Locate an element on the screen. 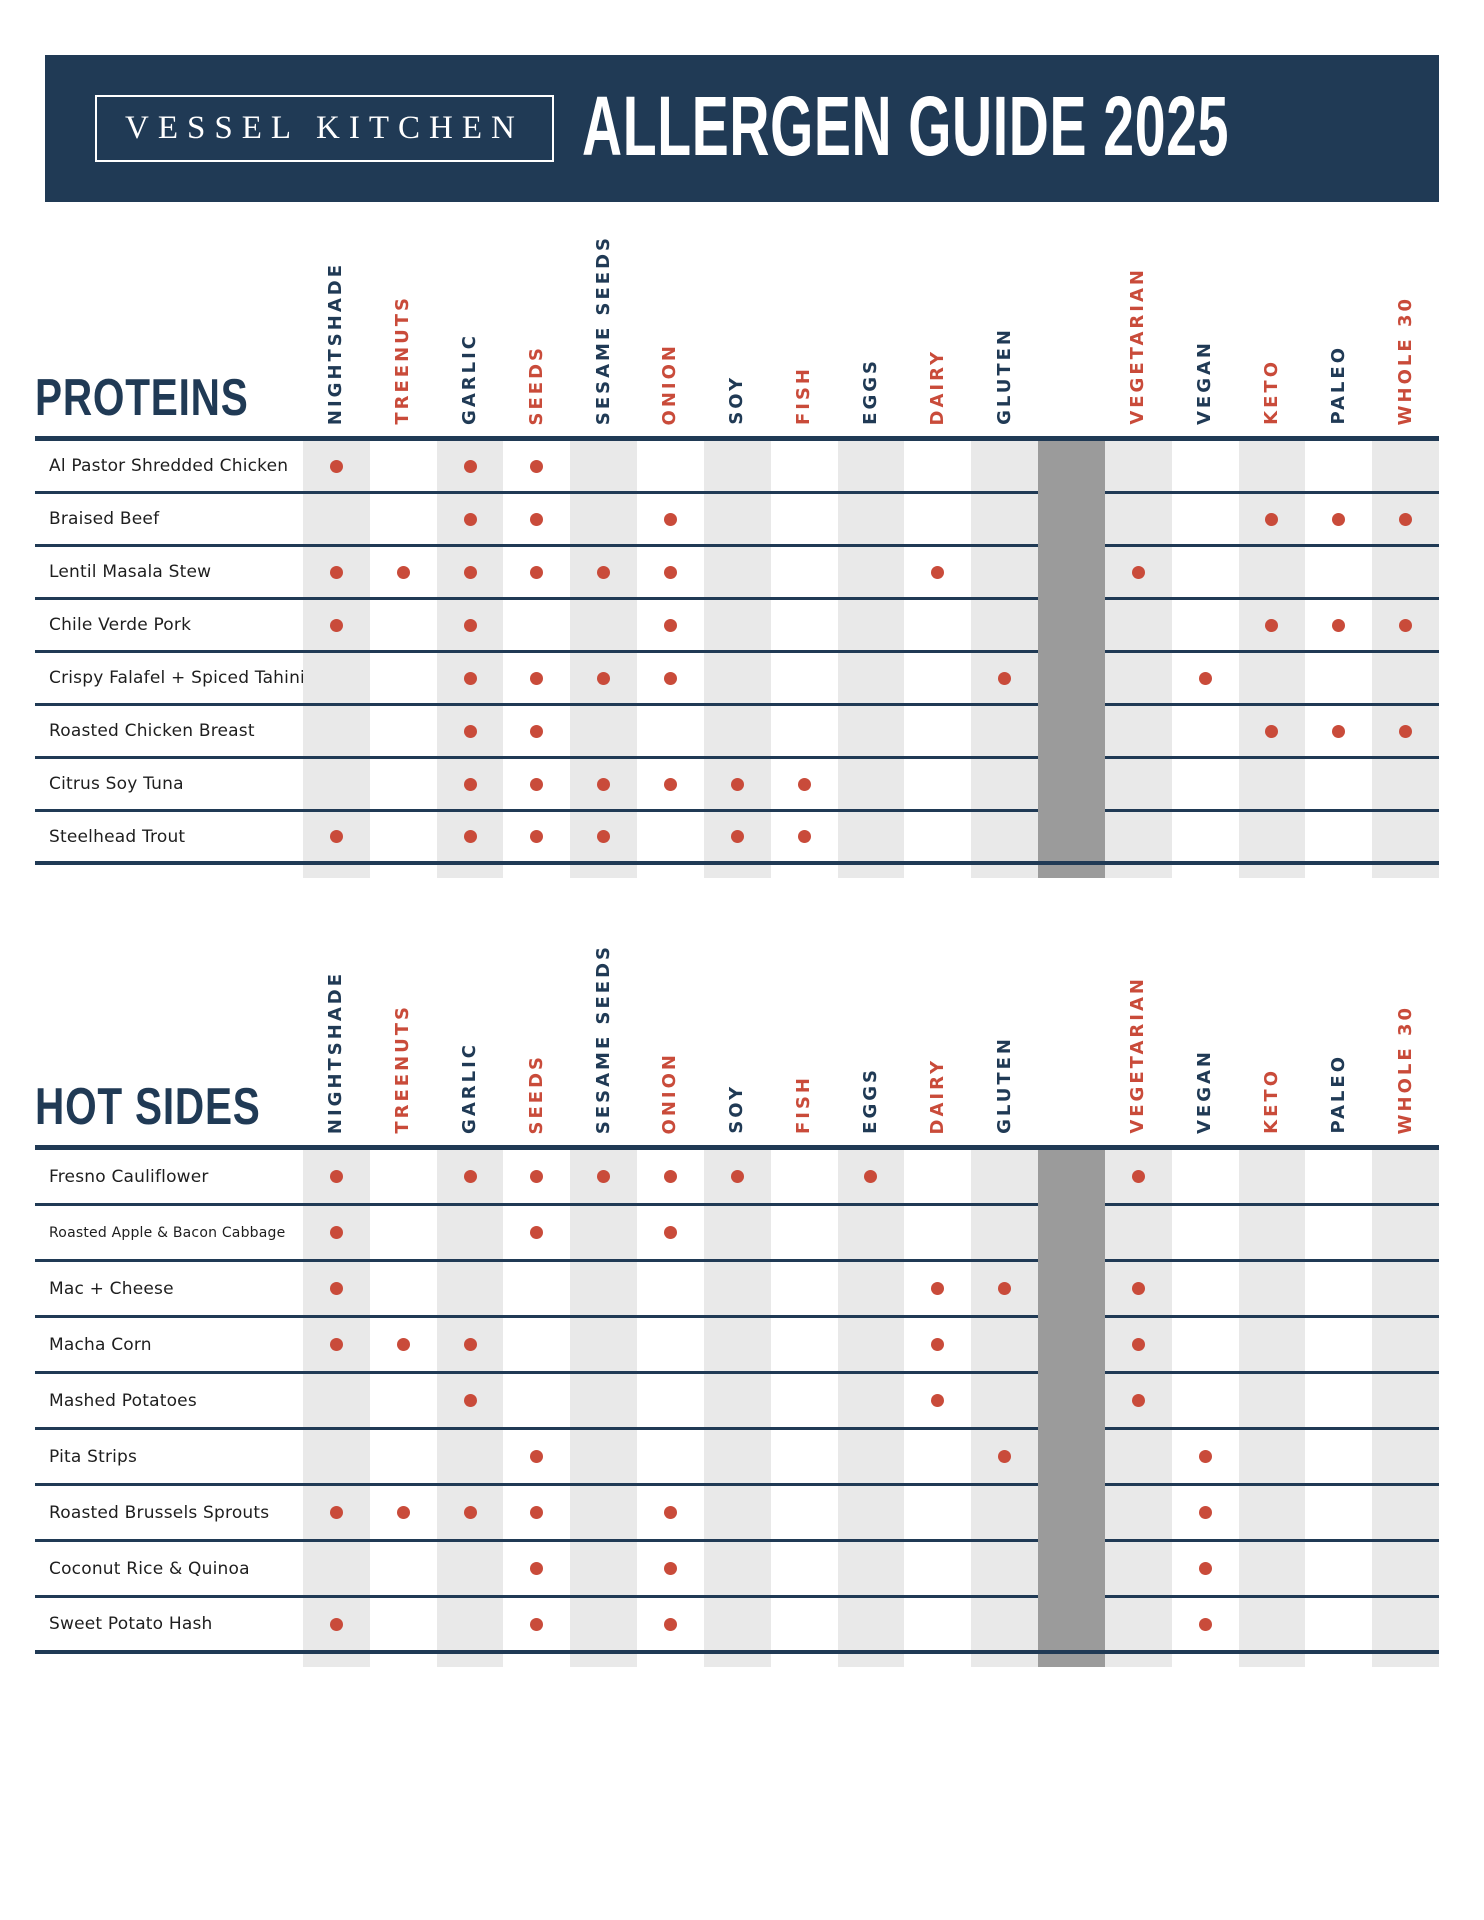 This screenshot has width=1484, height=1920. table-row-pita-strips: Pita Strips is located at coordinates (737, 1458).